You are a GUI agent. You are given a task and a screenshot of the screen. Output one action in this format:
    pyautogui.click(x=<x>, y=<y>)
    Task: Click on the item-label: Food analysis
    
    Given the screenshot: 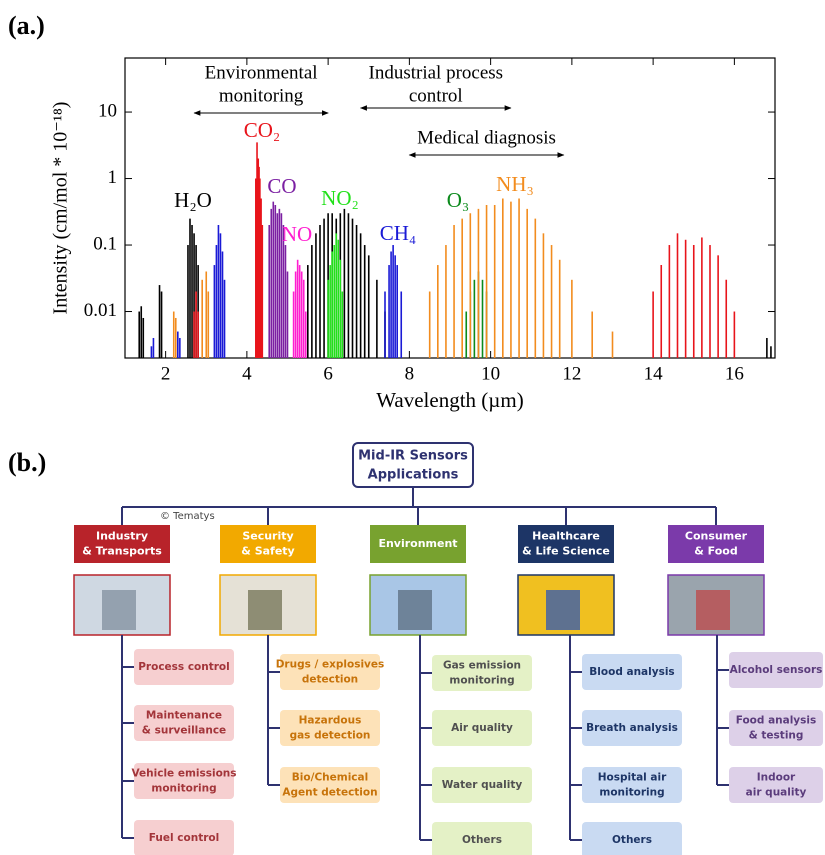 What is the action you would take?
    pyautogui.click(x=776, y=721)
    